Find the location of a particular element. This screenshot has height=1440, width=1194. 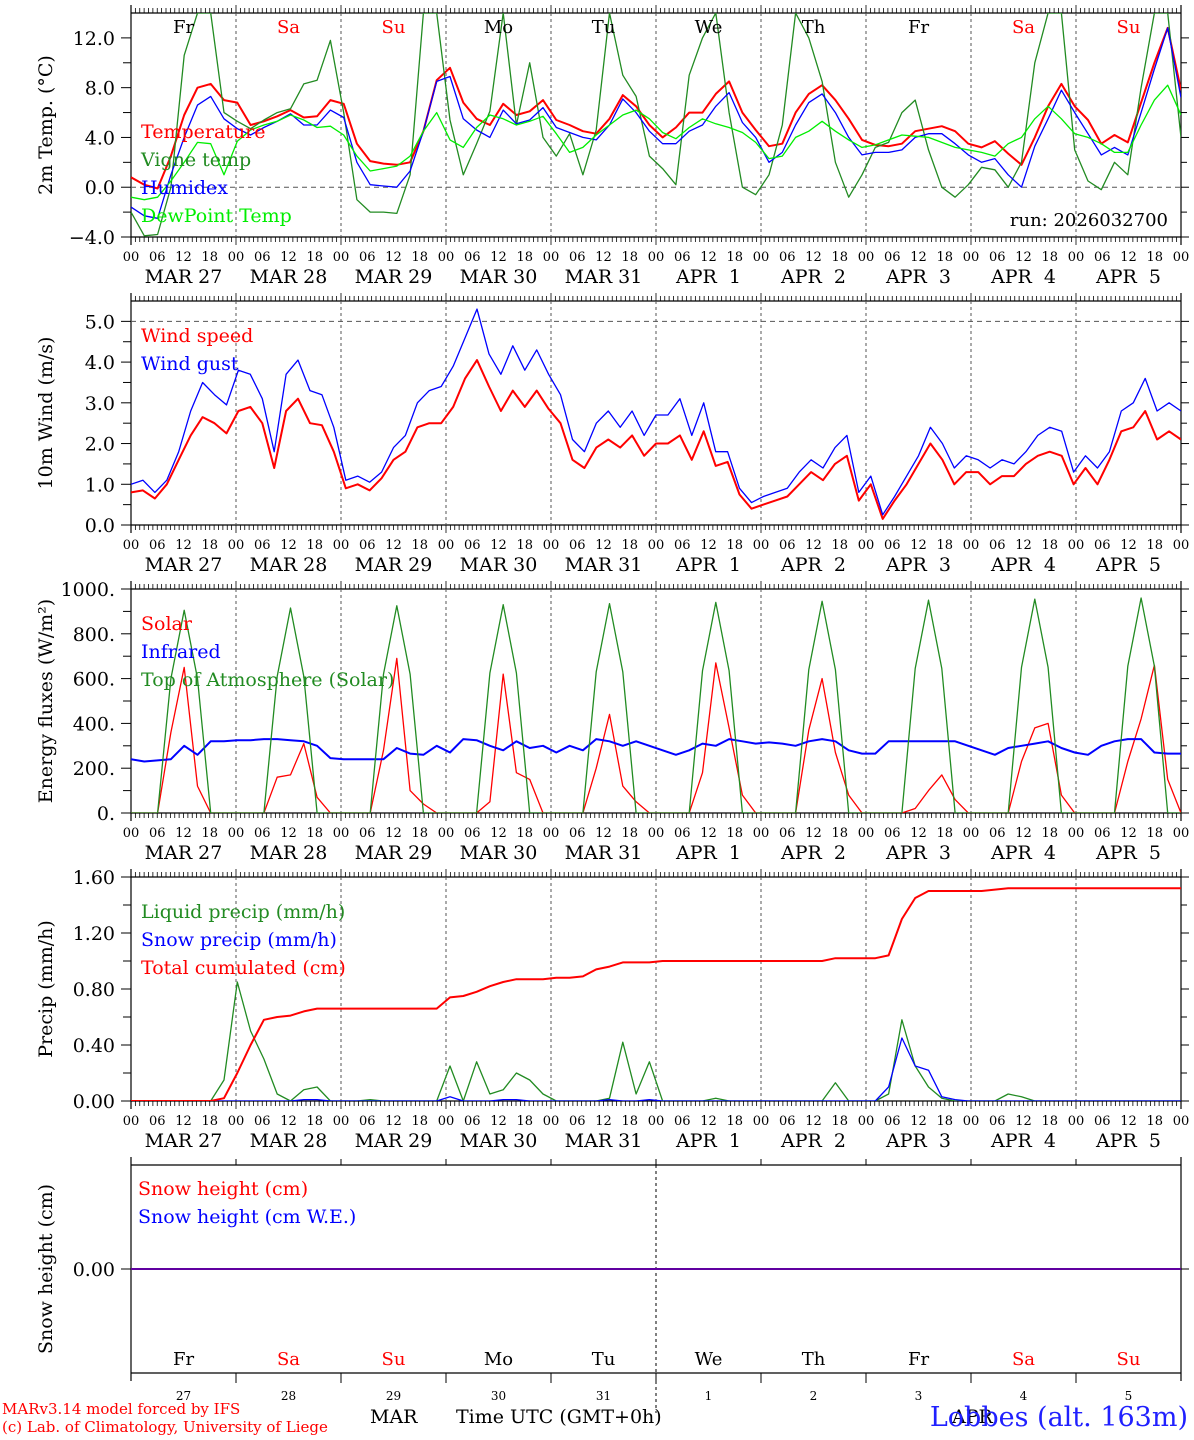

legend-entry: DewPoint Temp is located at coordinates (216, 216).